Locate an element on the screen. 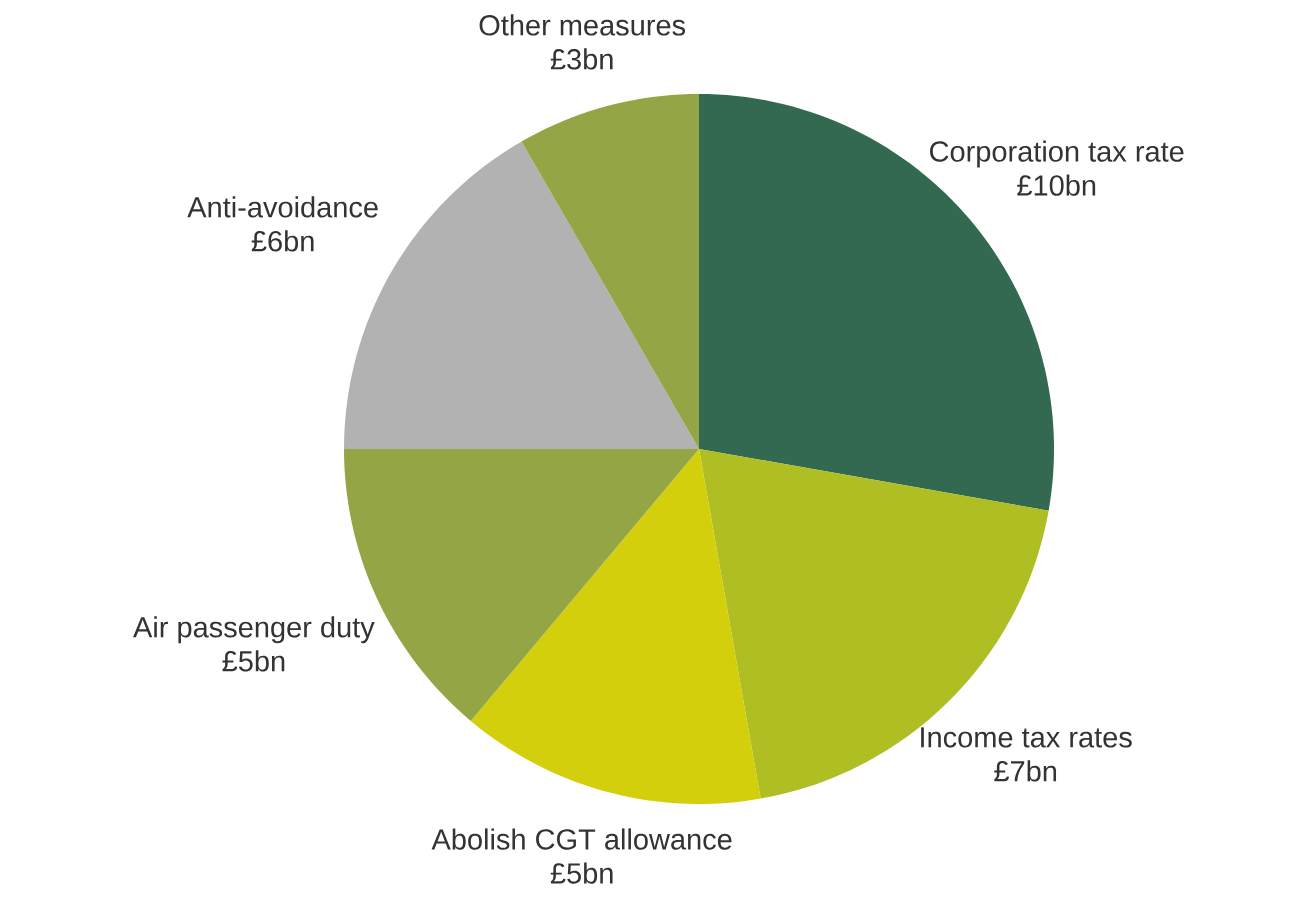  slice-label: Anti-avoidance is located at coordinates (282, 207).